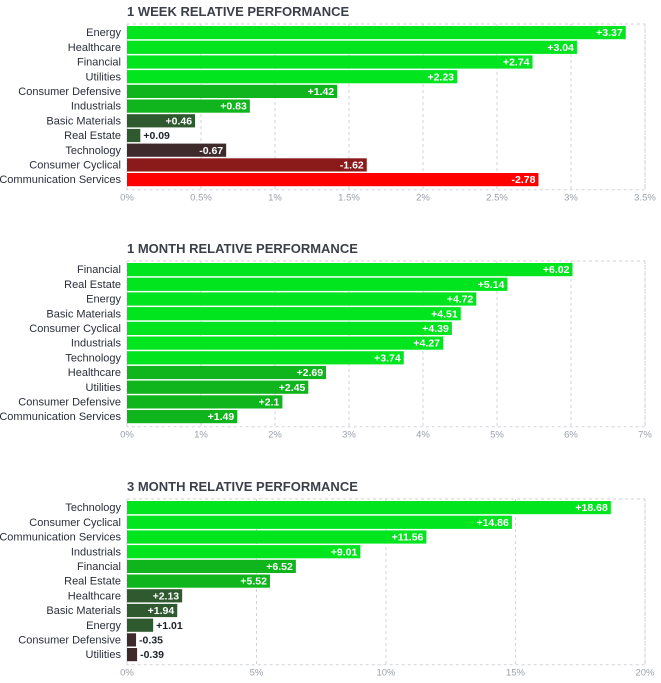 This screenshot has height=683, width=661. I want to click on value-label: +4.27, so click(426, 344).